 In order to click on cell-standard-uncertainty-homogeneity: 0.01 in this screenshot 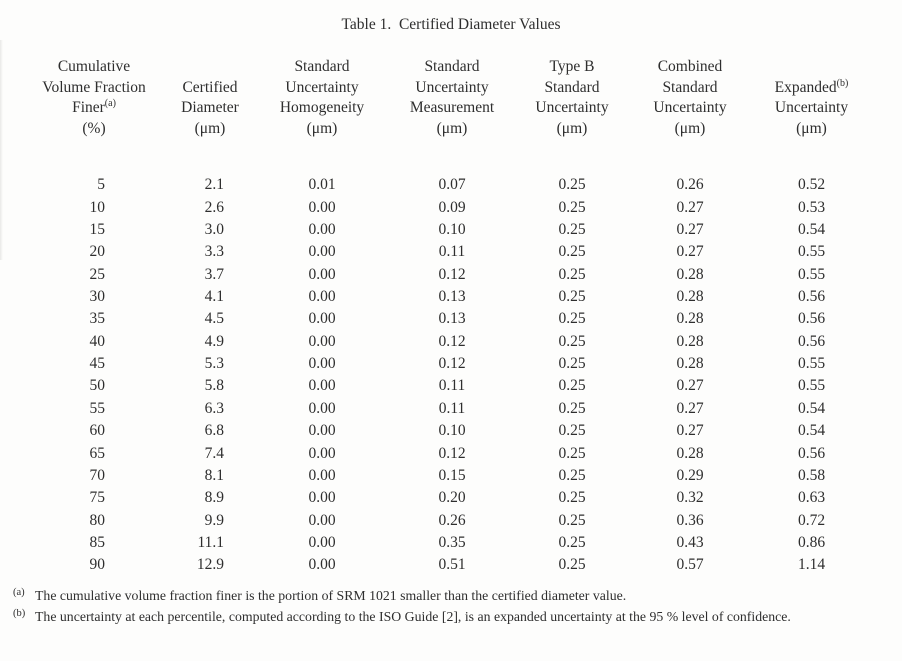, I will do `click(322, 185)`.